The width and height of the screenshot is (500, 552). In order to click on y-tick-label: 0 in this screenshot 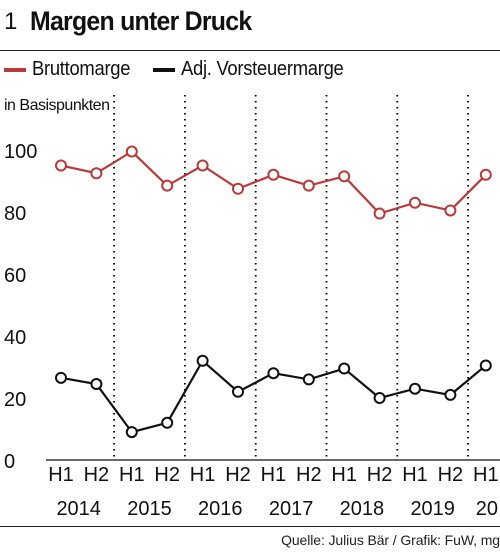, I will do `click(9, 462)`.